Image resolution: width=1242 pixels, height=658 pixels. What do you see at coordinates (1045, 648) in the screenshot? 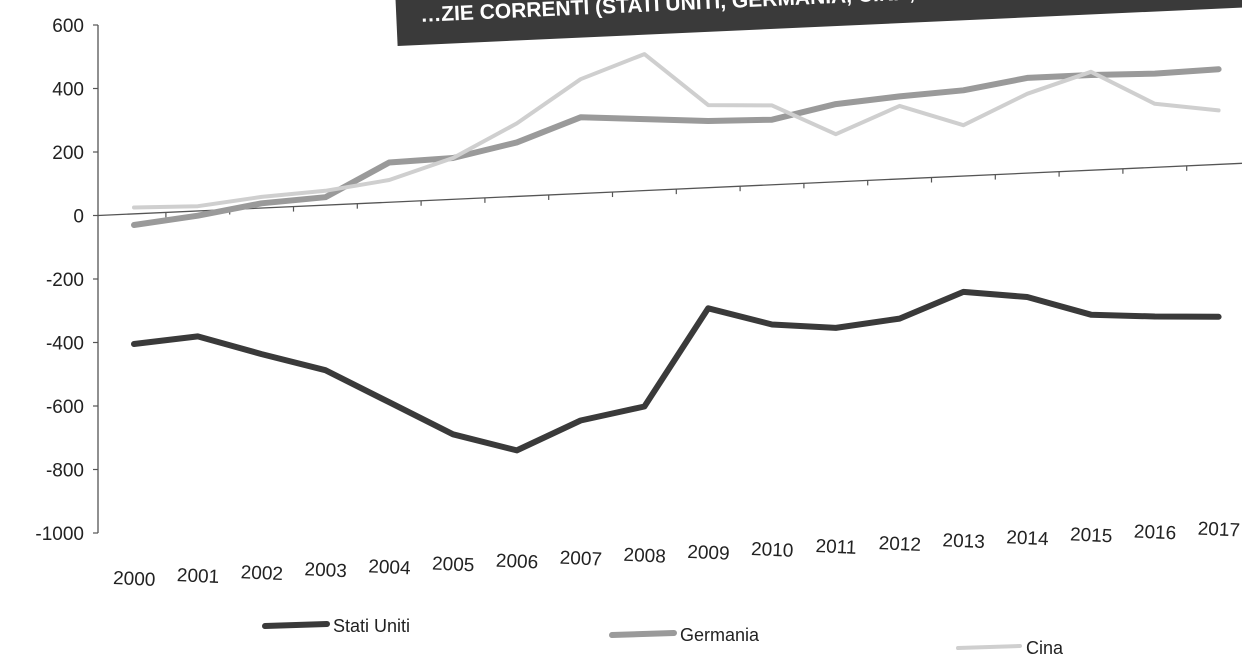
I see `legend-label: Cina` at bounding box center [1045, 648].